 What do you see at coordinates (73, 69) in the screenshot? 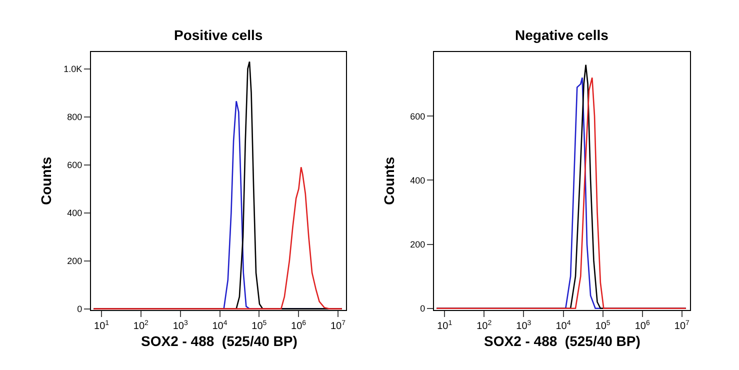
I see `y-tick-label: 1.0K` at bounding box center [73, 69].